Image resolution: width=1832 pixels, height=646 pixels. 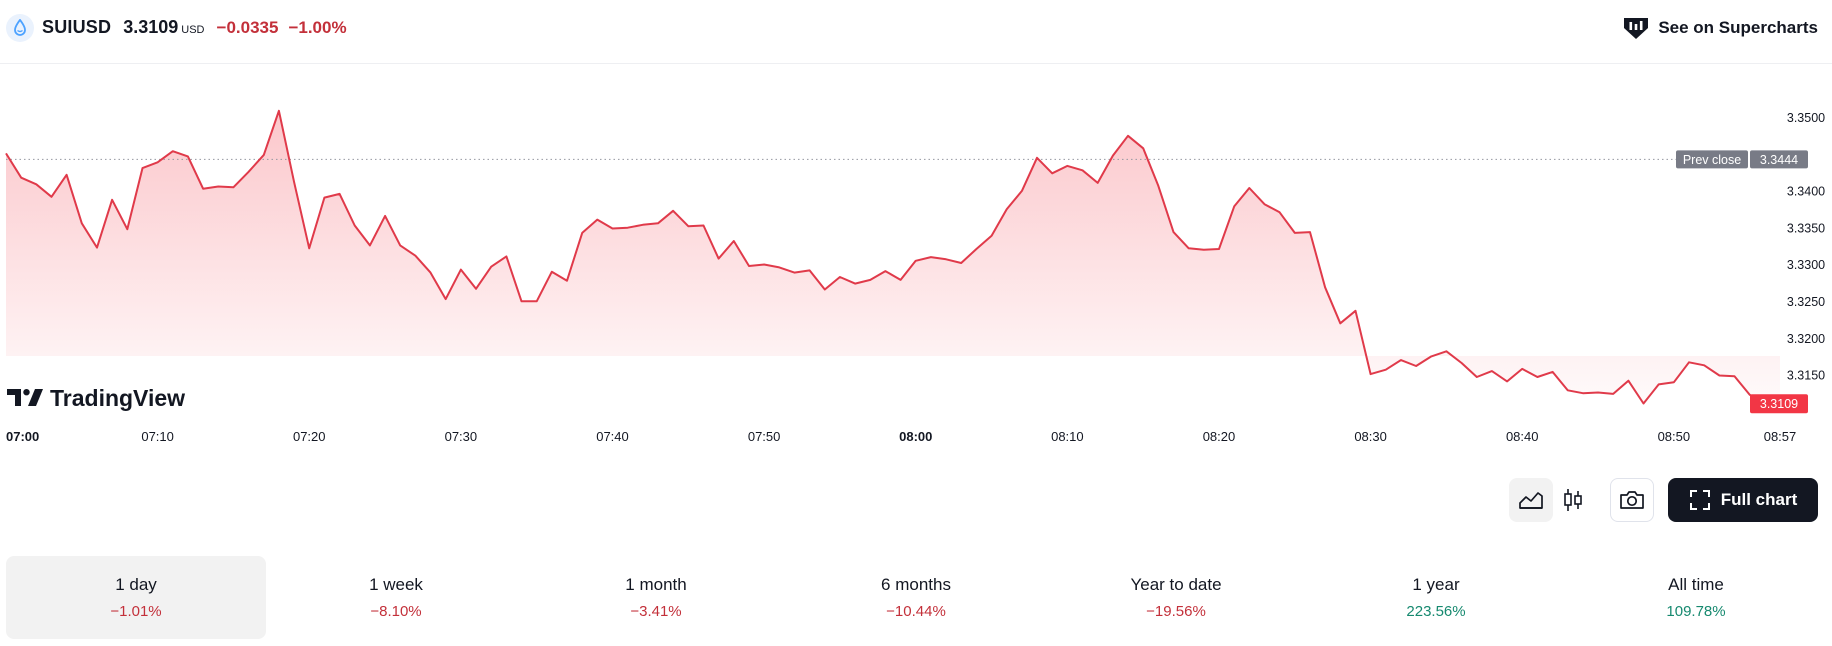 I want to click on price-axis-label: 3.3300, so click(x=1806, y=265).